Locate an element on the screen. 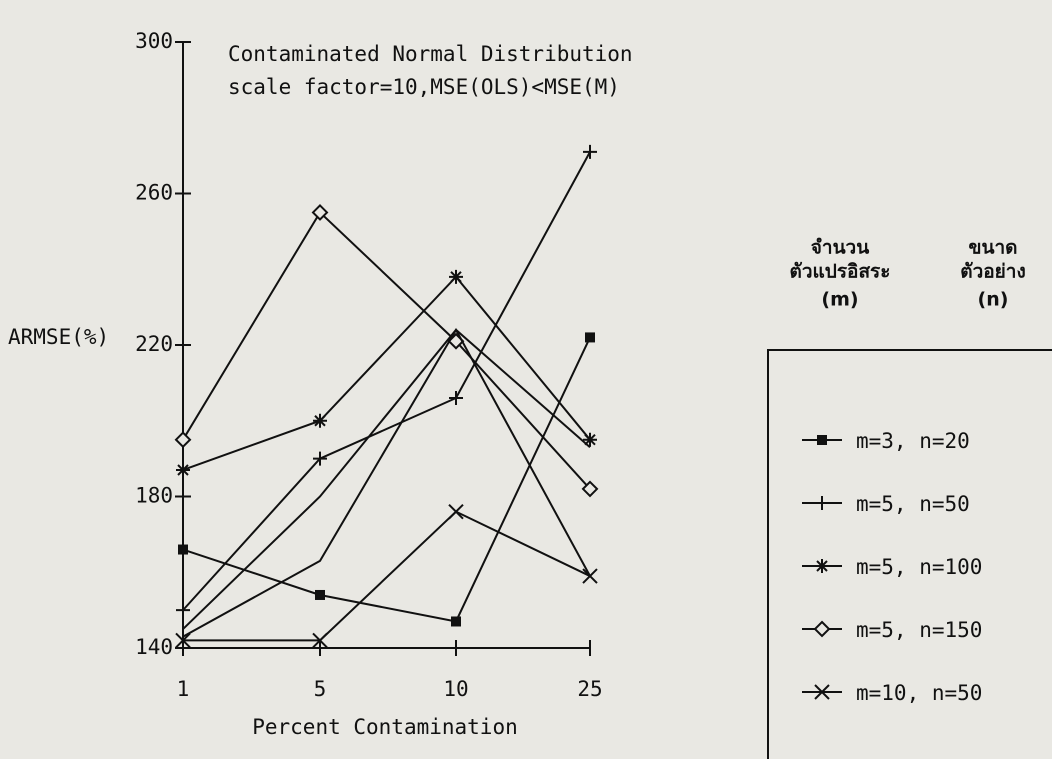 This screenshot has width=1052, height=759. legend-label: m=10, n=50 is located at coordinates (919, 693).